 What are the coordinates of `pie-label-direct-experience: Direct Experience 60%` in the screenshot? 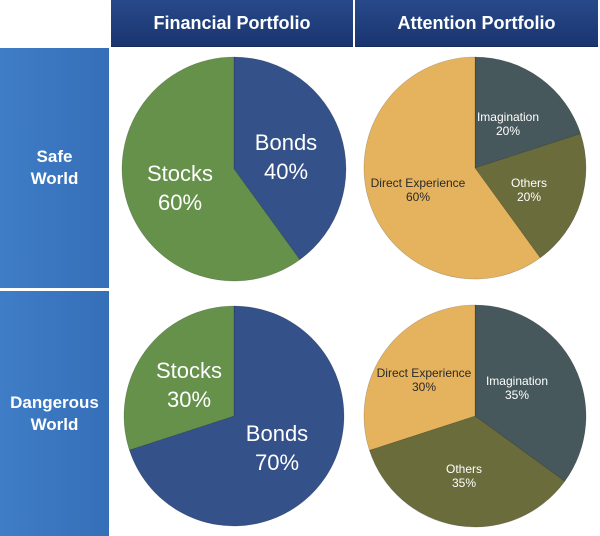 It's located at (418, 190).